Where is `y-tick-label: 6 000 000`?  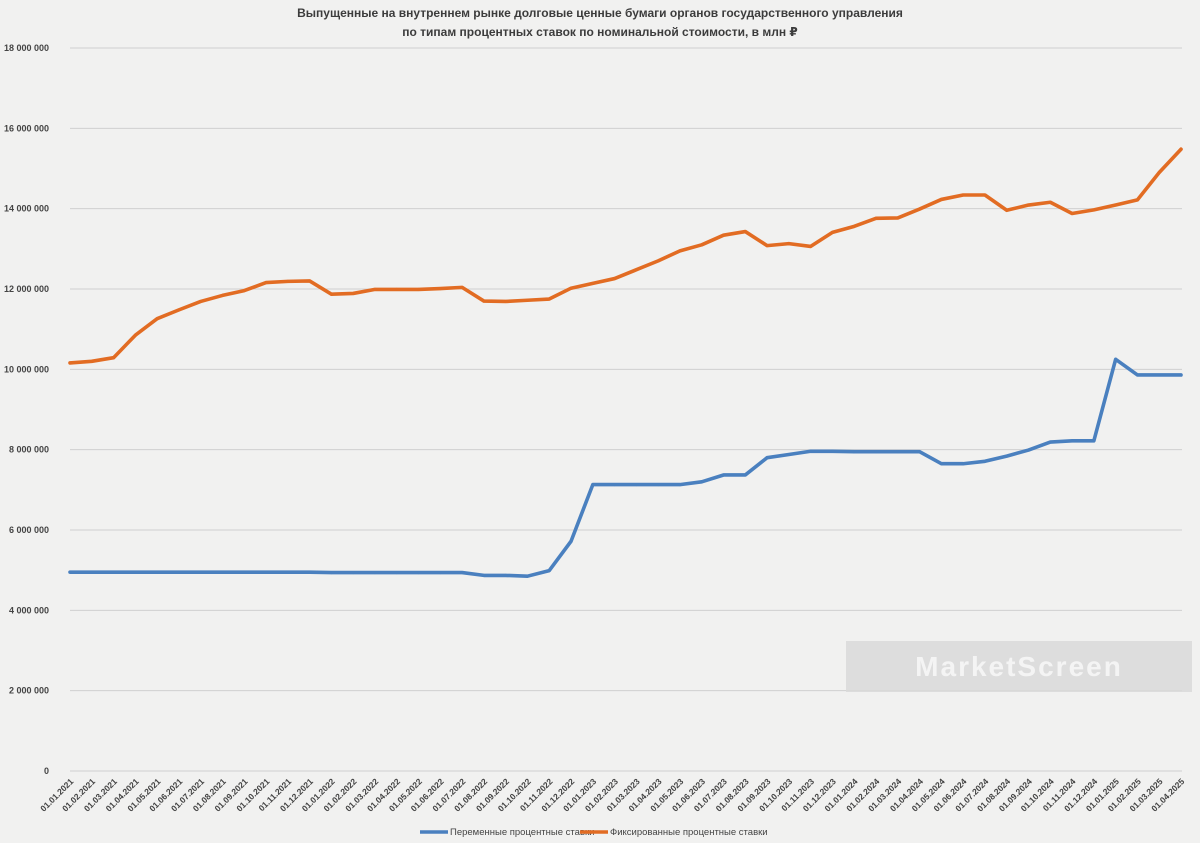 y-tick-label: 6 000 000 is located at coordinates (29, 530).